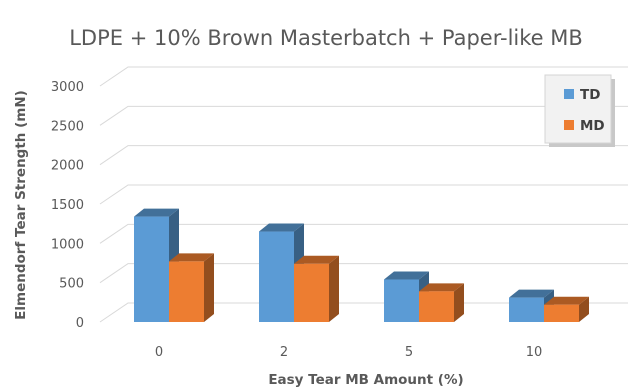 The width and height of the screenshot is (638, 391). Describe the element at coordinates (365, 380) in the screenshot. I see `x-axis-title: Easy Tear MB Amount (%)` at that location.